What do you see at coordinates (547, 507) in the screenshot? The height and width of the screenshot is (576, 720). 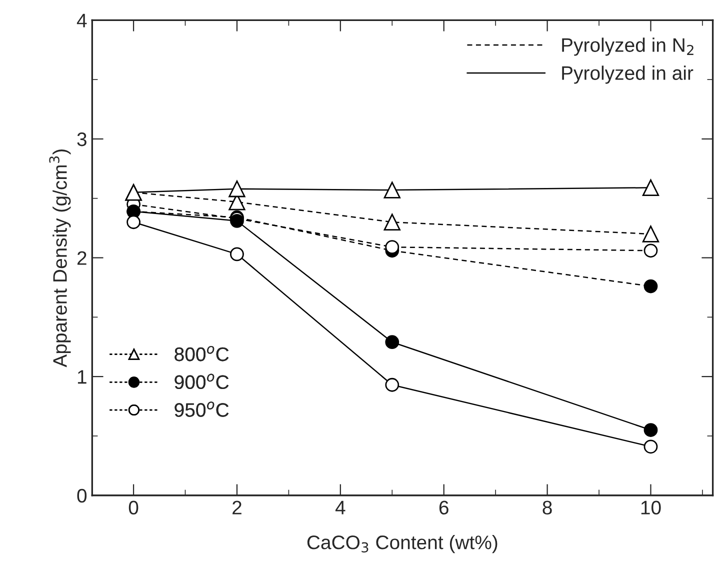 I see `x-tick-label: 8` at bounding box center [547, 507].